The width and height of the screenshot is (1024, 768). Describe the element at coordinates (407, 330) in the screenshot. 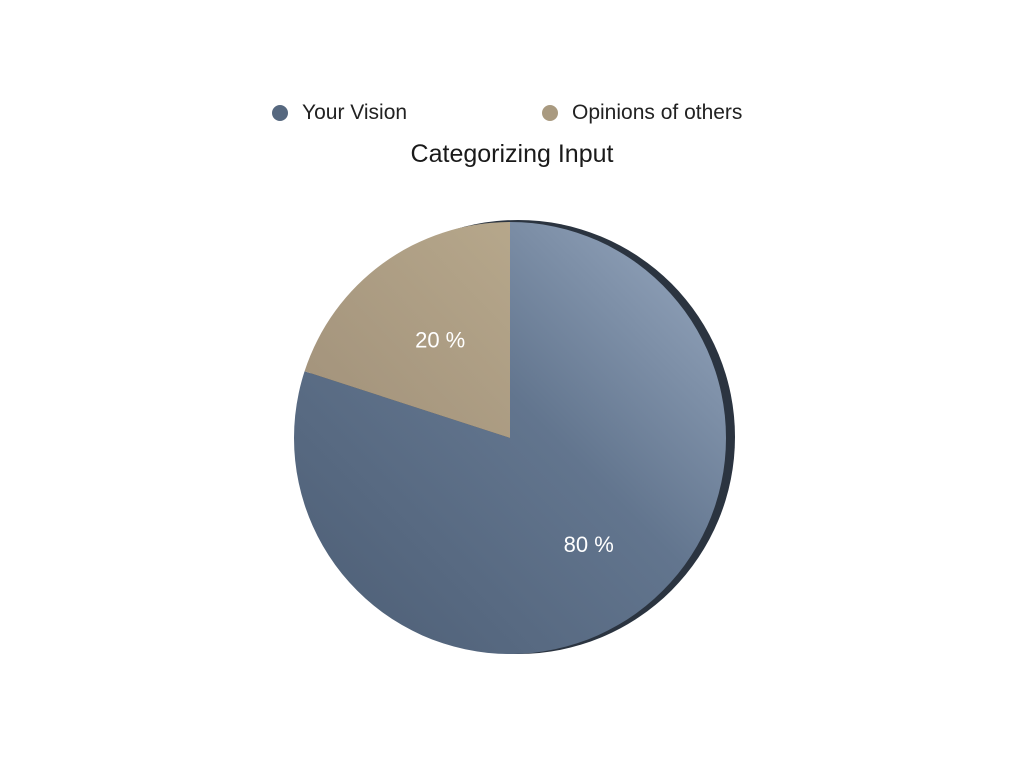

I see `pie-slice-opinions-of-others` at that location.